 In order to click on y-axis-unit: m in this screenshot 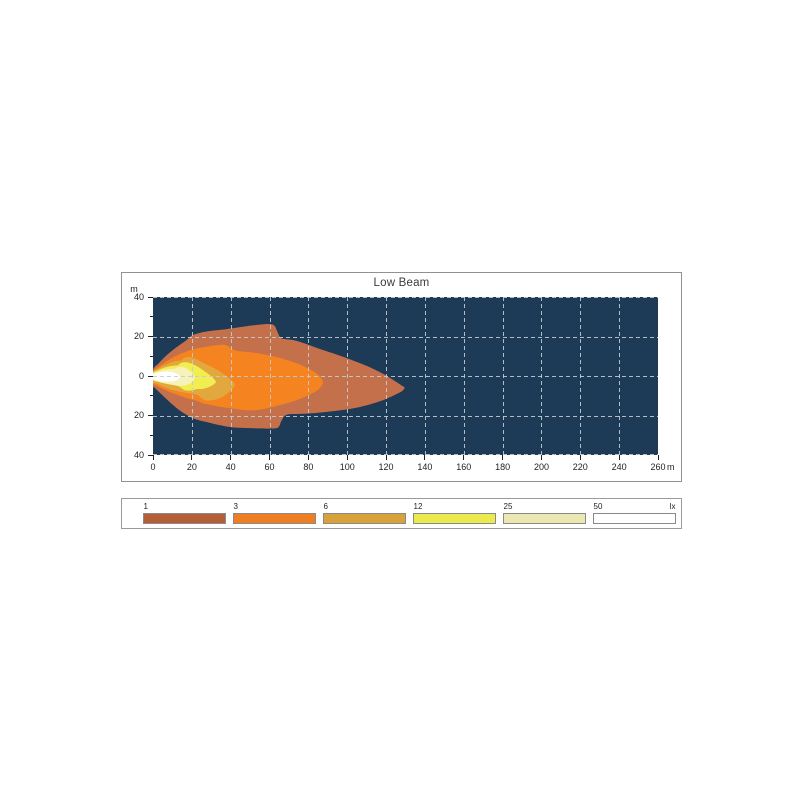, I will do `click(134, 289)`.